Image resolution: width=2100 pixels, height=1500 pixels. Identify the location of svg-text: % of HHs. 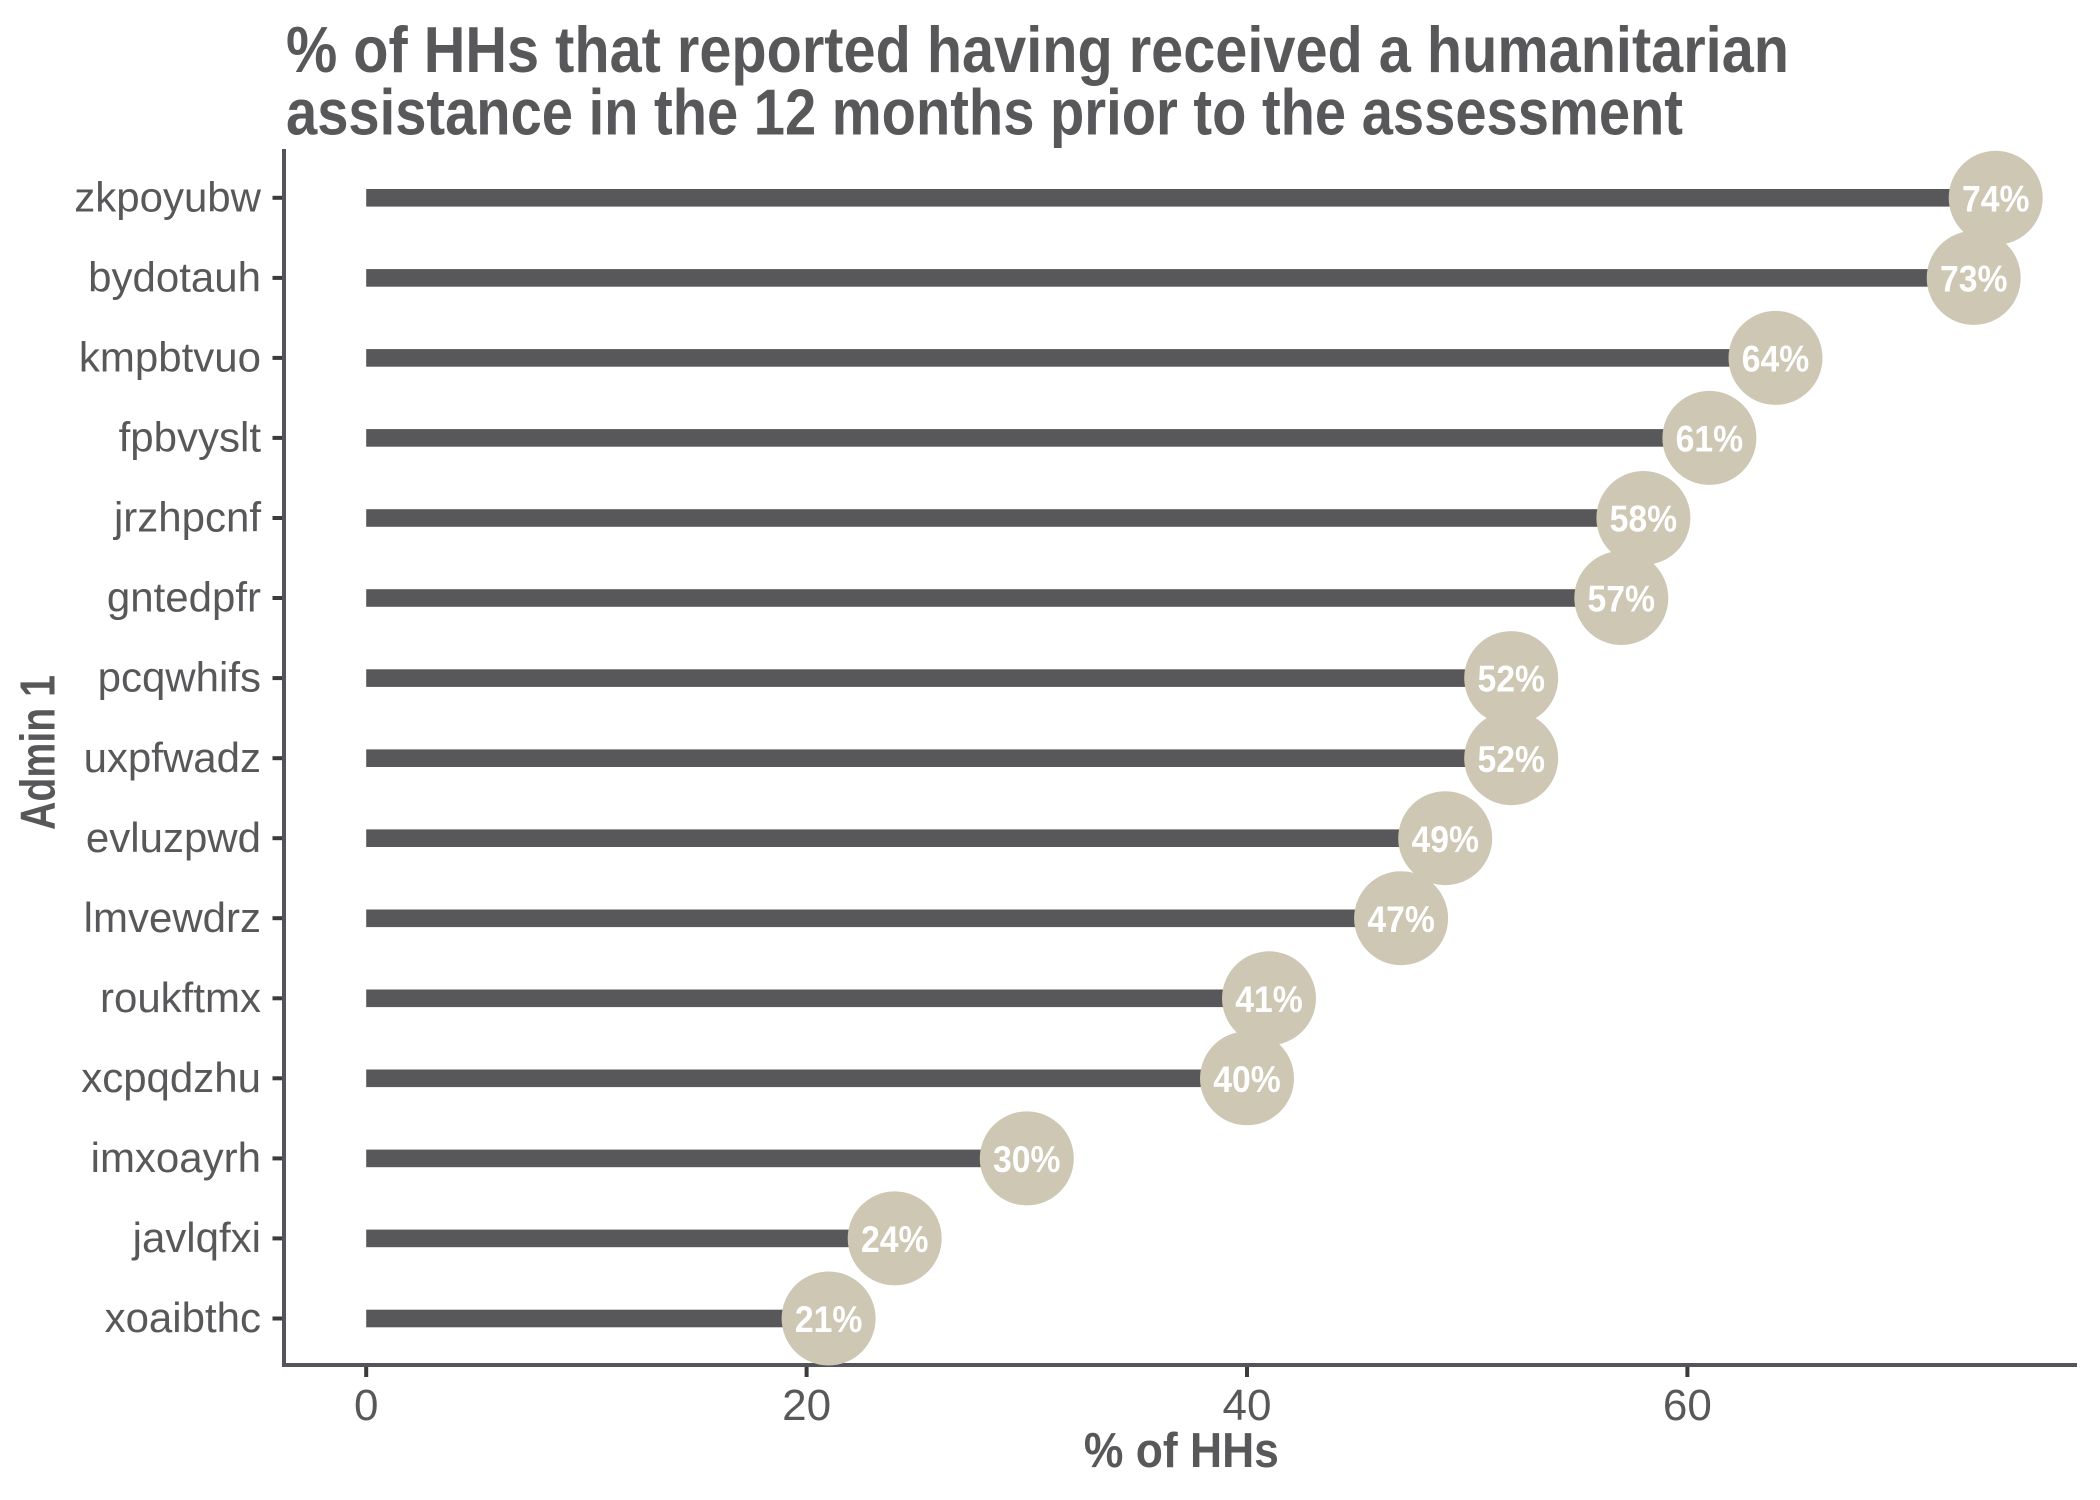
(1181, 1451).